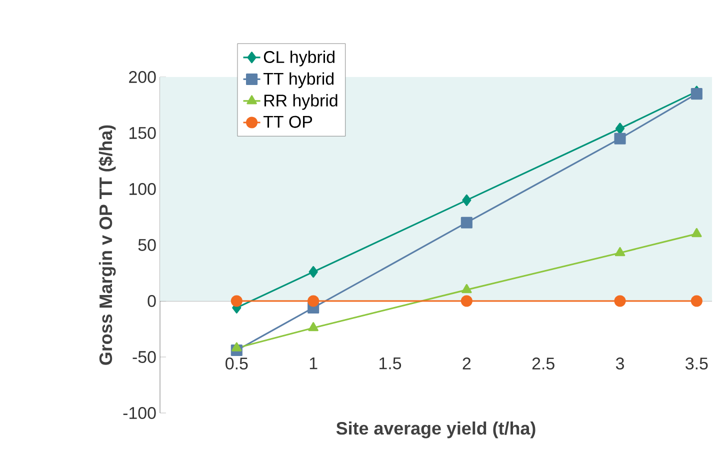  I want to click on y-tick-label: -50, so click(144, 357).